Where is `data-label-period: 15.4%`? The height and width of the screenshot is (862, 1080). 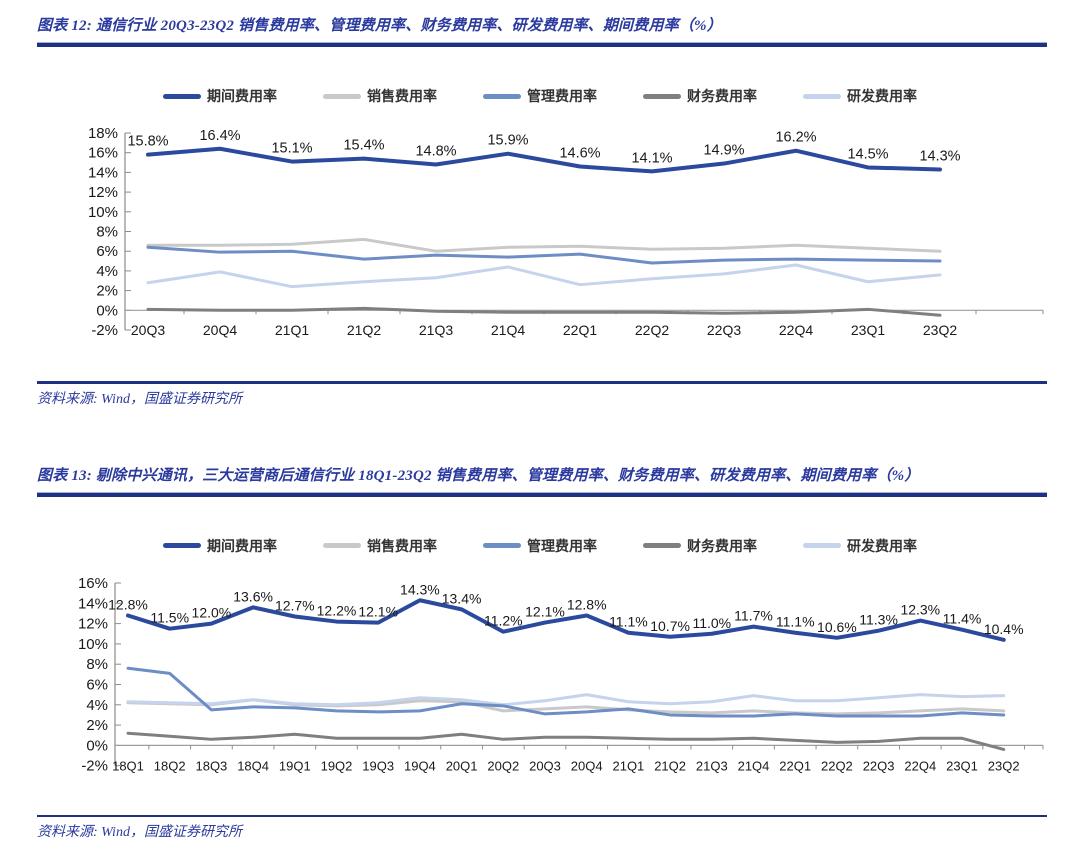 data-label-period: 15.4% is located at coordinates (363, 146).